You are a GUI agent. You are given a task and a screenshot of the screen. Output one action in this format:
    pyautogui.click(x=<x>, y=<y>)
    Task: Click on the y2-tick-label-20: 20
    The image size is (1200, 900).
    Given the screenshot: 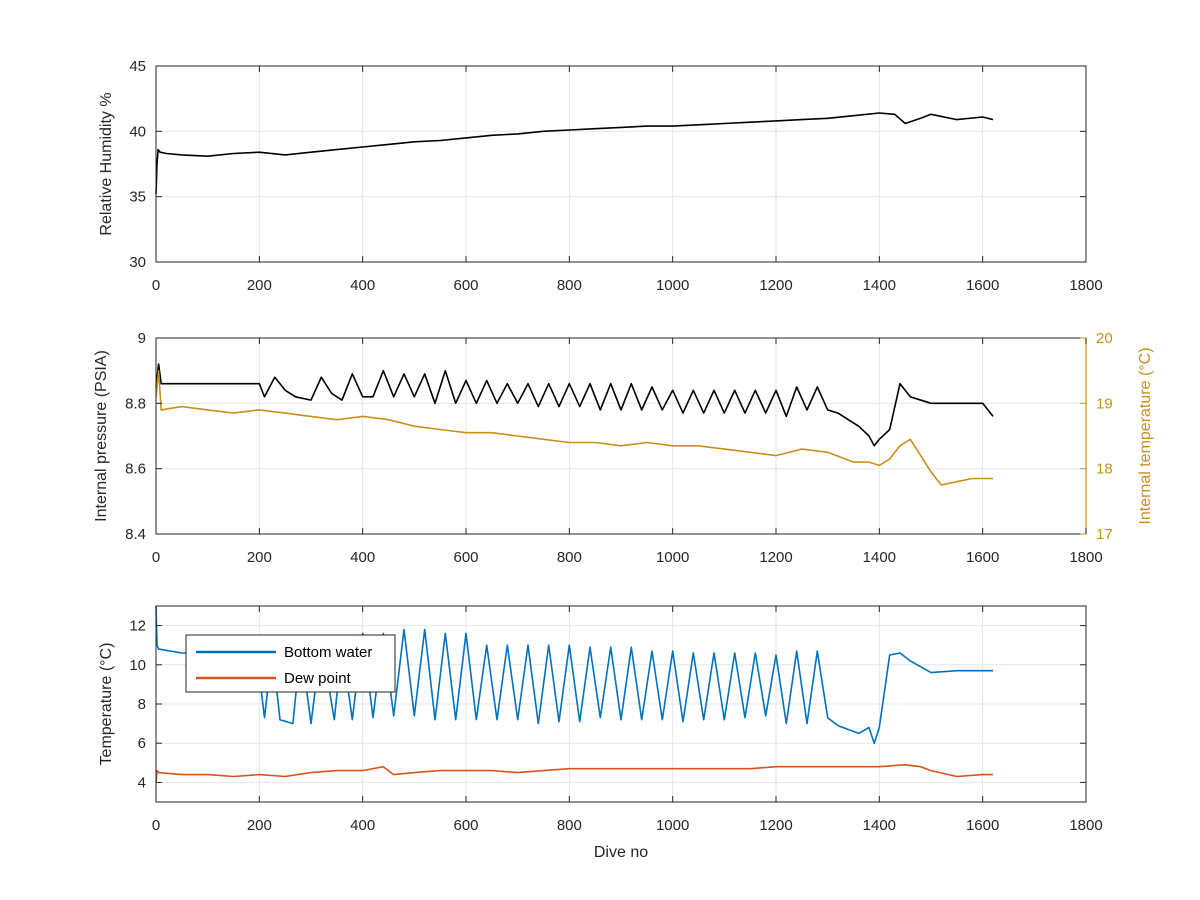 What is the action you would take?
    pyautogui.click(x=1104, y=338)
    